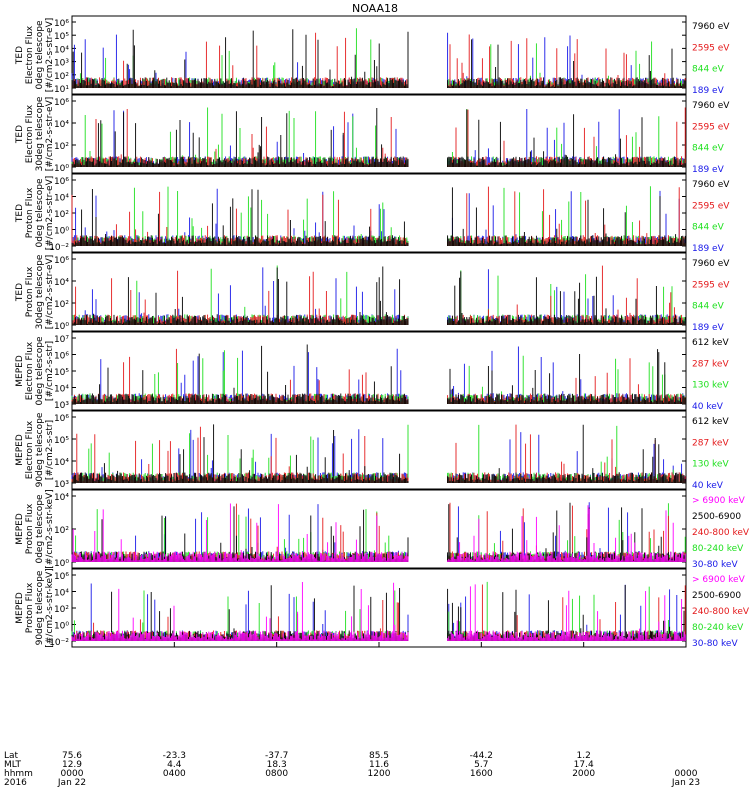  What do you see at coordinates (59, 248) in the screenshot?
I see `y-tick-label: 10⁻²` at bounding box center [59, 248].